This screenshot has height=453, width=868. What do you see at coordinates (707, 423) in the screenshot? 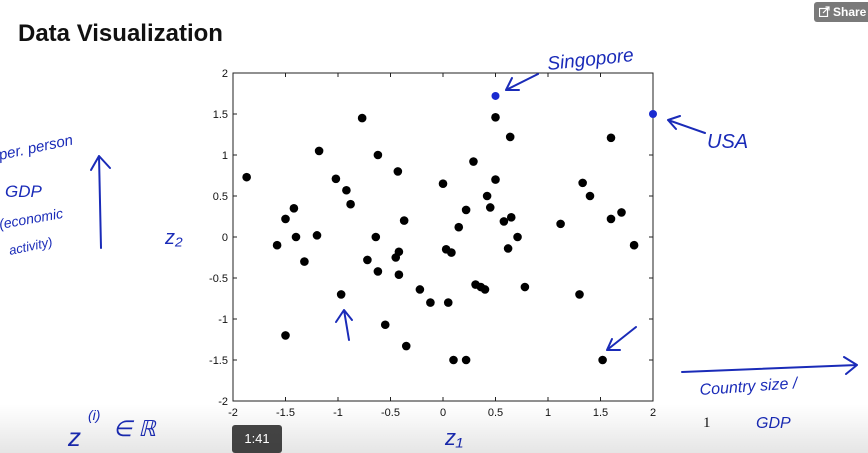
I see `slide-page-number: 1` at bounding box center [707, 423].